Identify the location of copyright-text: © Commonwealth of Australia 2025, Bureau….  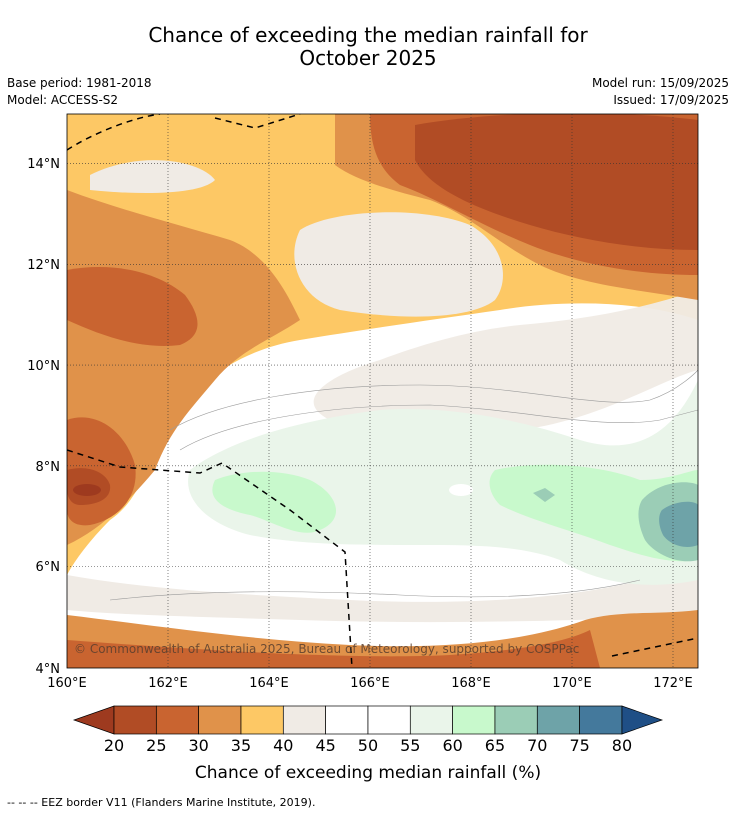
(326, 649).